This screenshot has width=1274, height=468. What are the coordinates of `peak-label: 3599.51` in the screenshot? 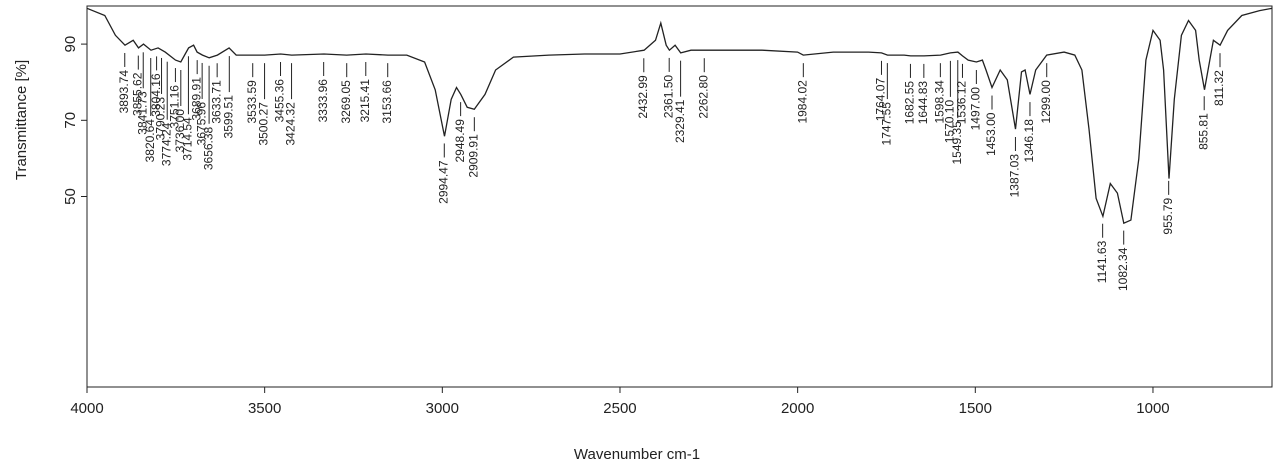 It's located at (228, 117).